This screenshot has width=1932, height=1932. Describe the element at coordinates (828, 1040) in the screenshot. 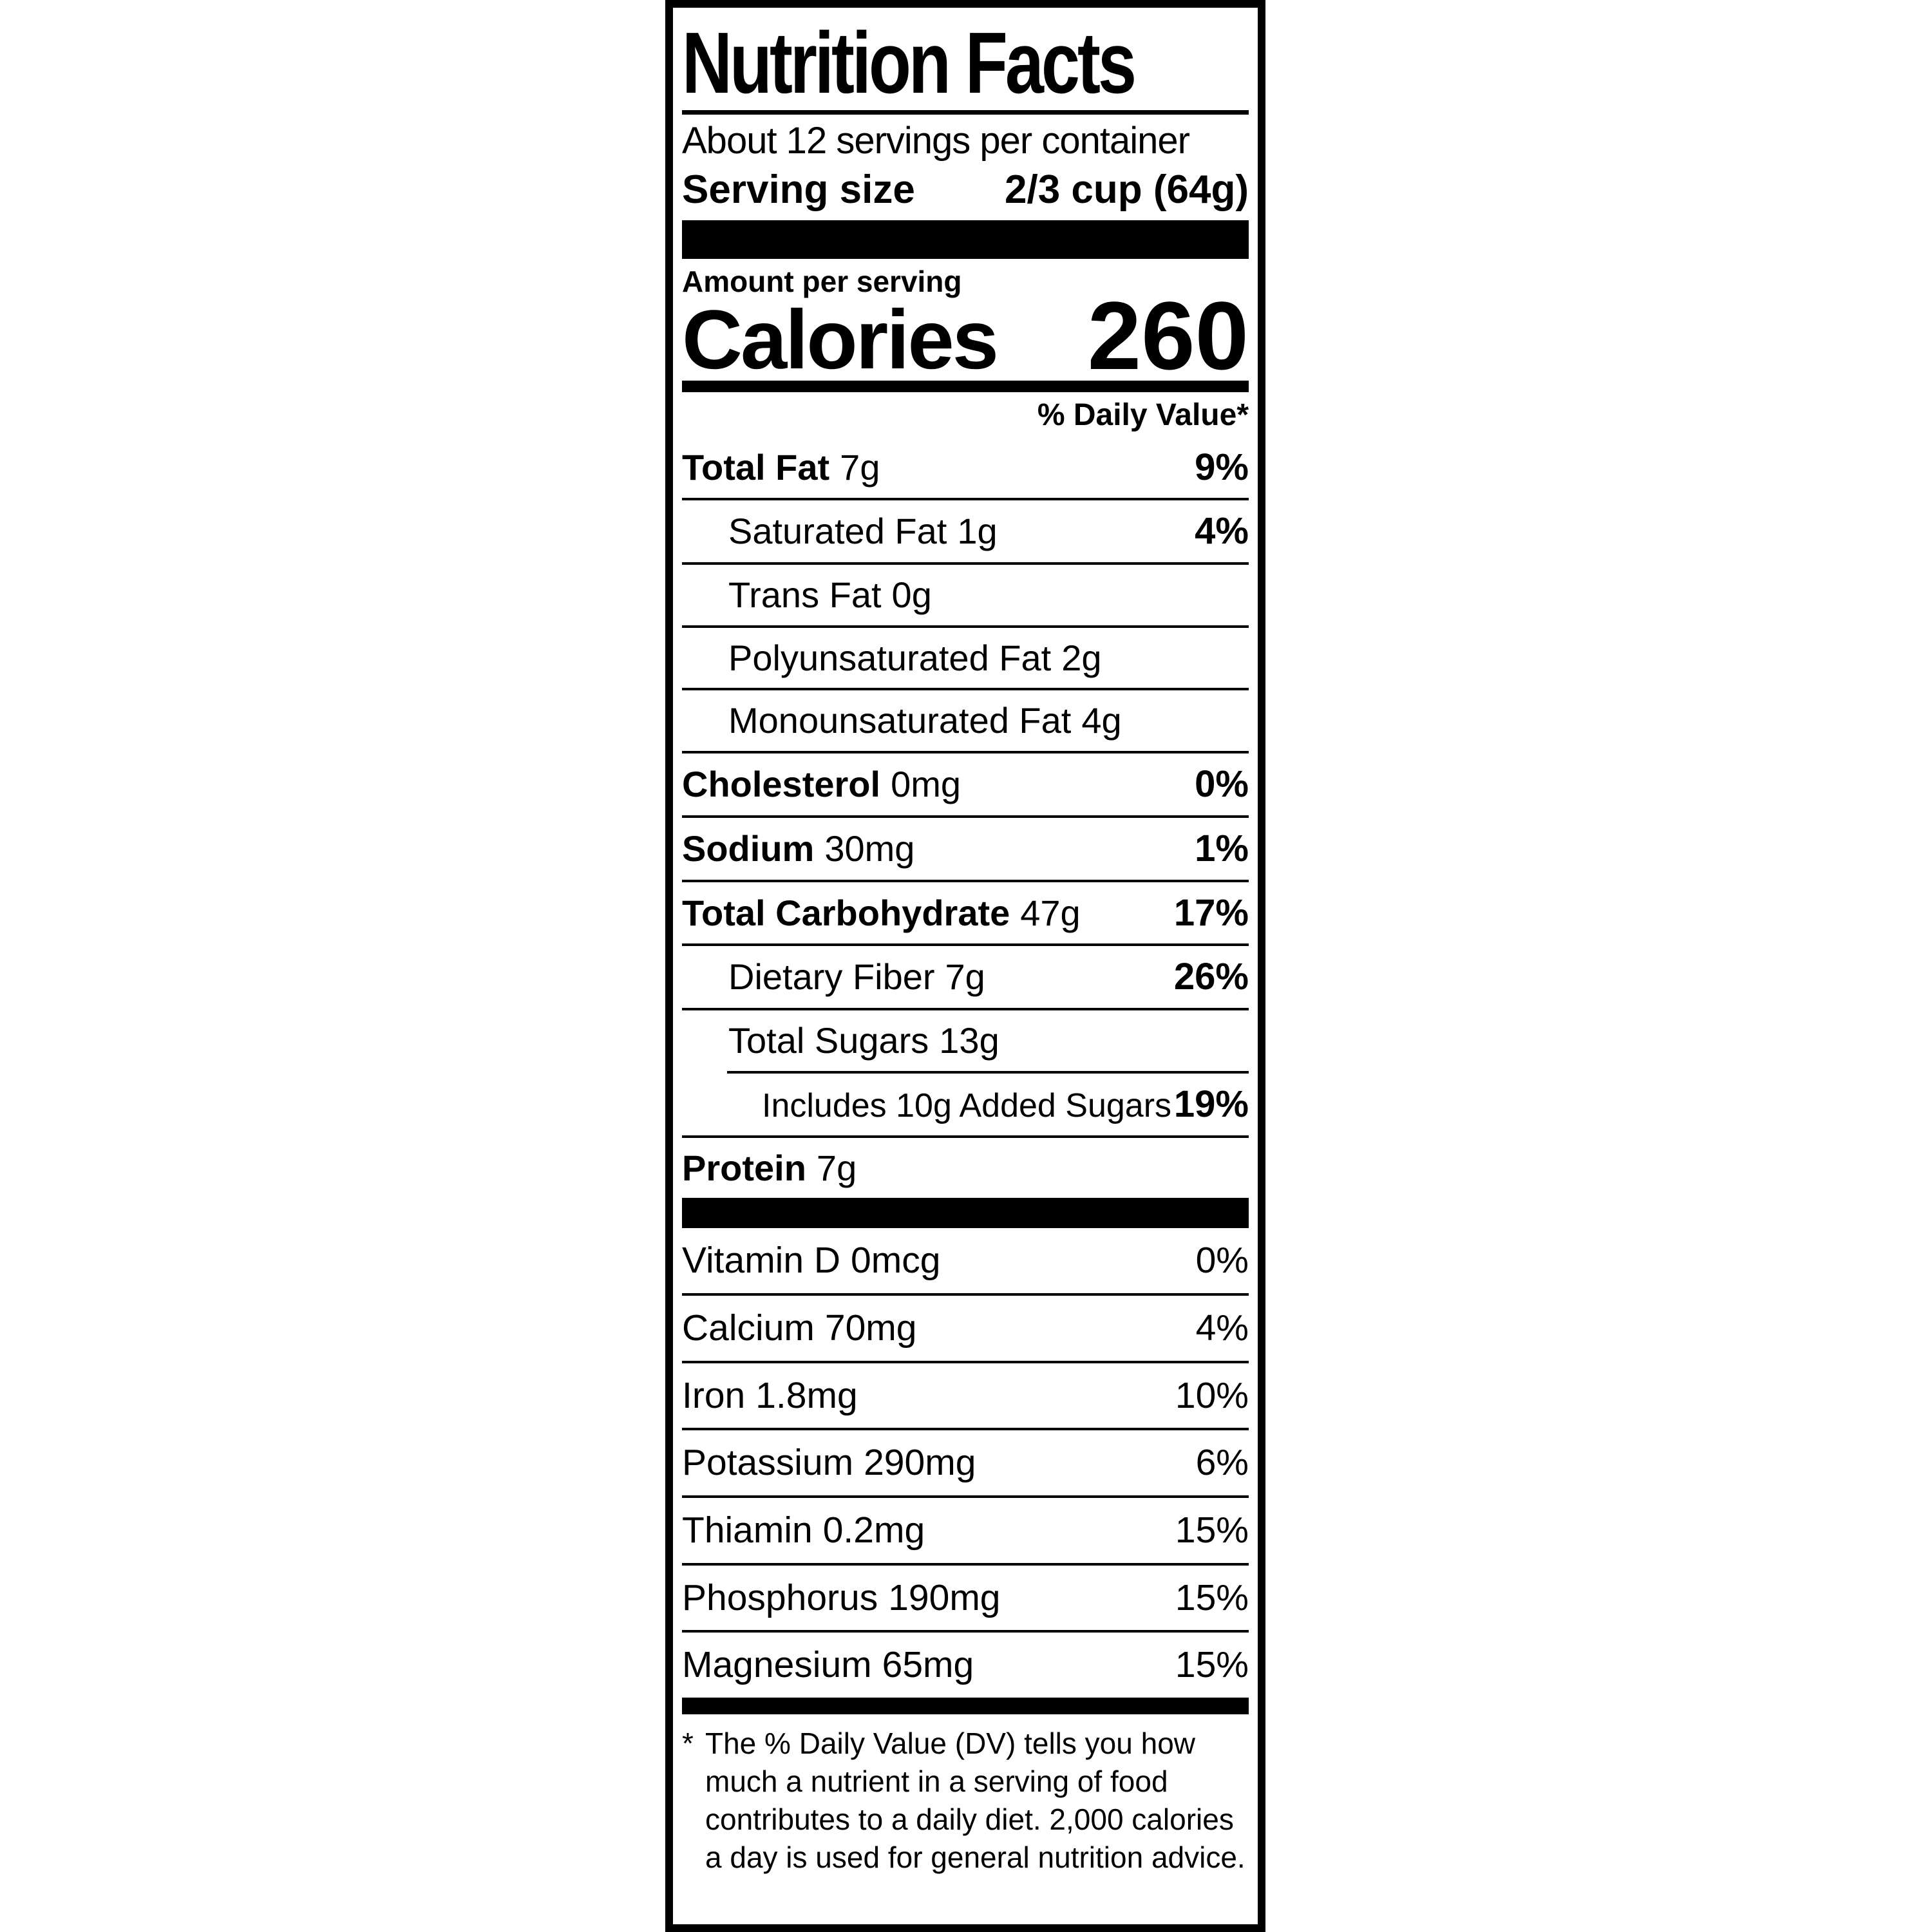

I see `nutrient-name: Total Sugars` at that location.